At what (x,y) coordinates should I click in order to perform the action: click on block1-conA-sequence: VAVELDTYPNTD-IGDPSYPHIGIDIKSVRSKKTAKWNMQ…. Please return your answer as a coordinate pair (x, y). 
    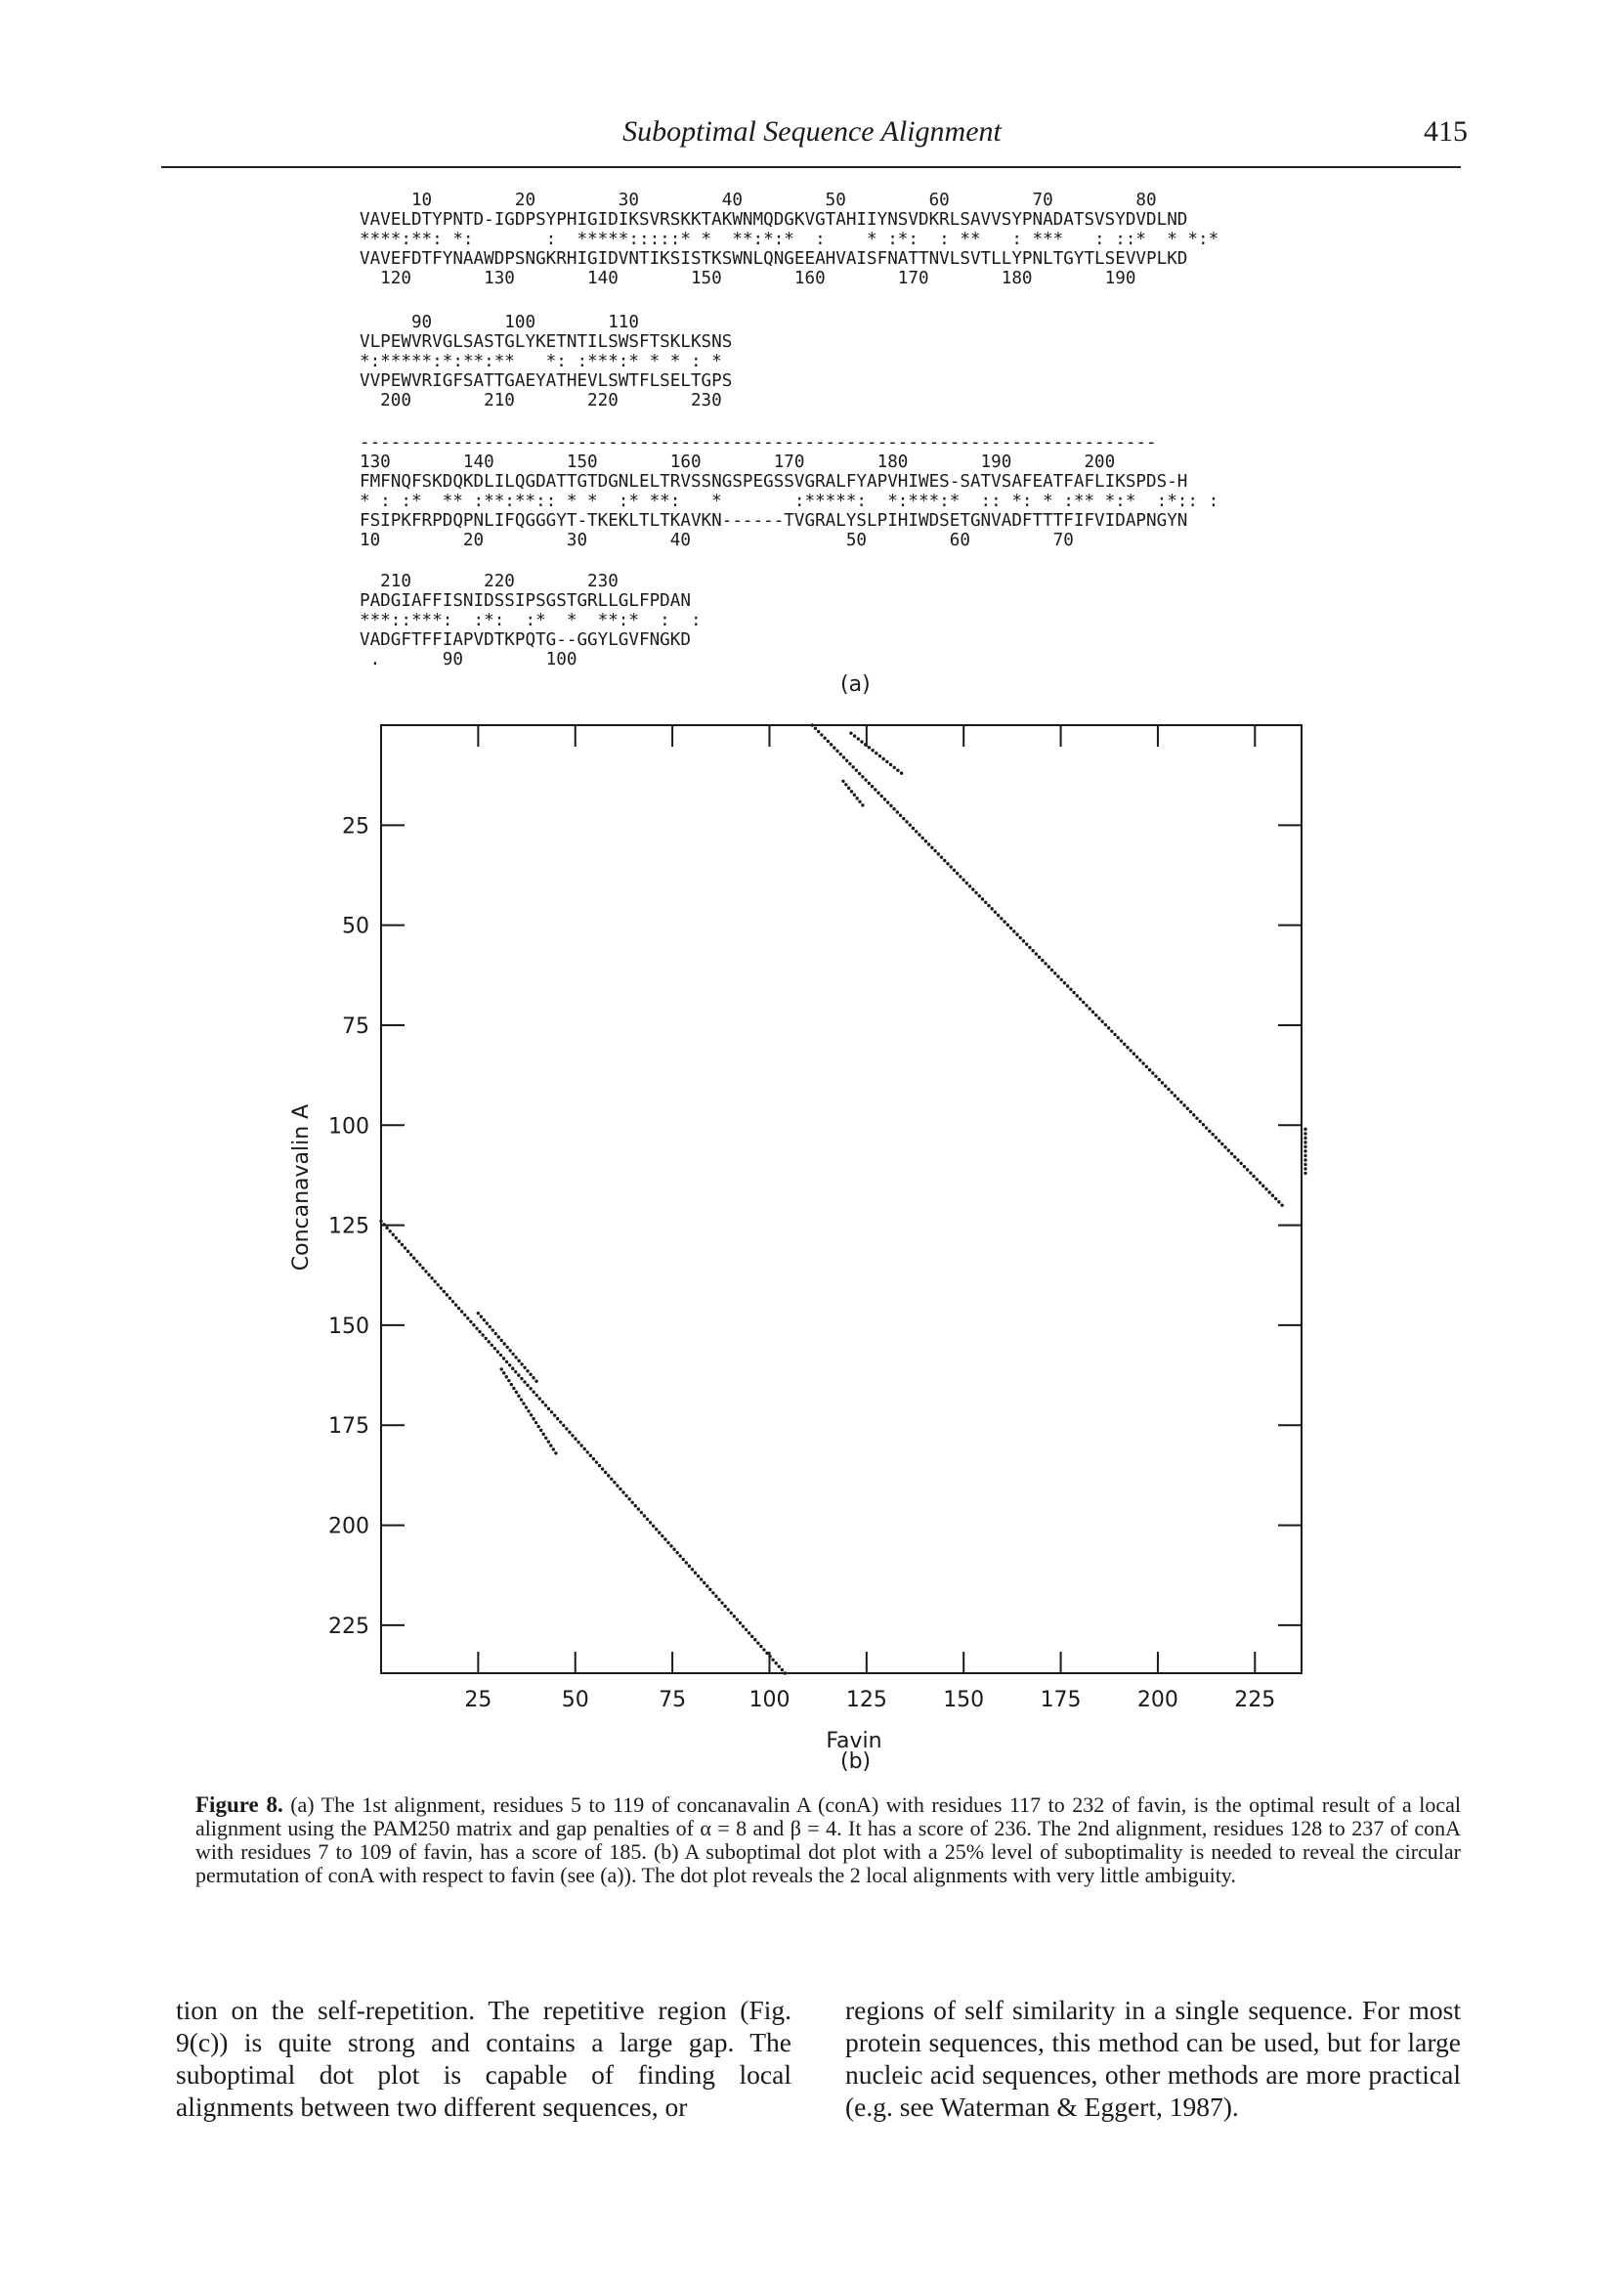
    Looking at the image, I should click on (774, 220).